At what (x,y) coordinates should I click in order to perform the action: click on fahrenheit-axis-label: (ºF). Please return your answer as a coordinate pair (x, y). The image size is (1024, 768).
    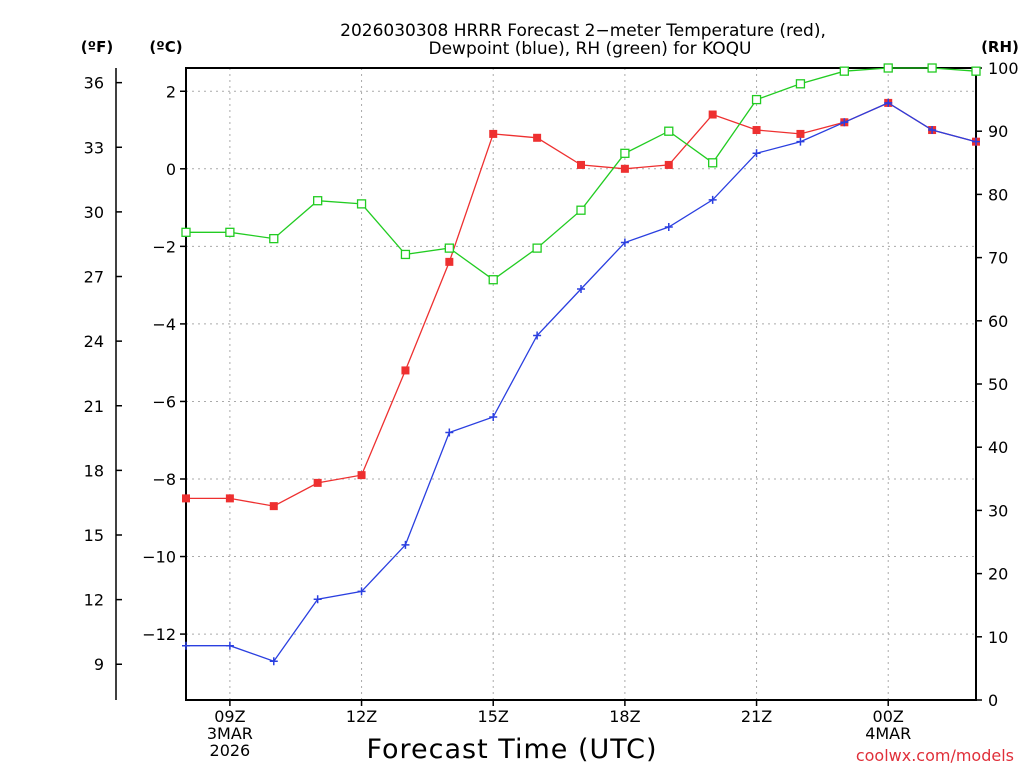
    Looking at the image, I should click on (97, 47).